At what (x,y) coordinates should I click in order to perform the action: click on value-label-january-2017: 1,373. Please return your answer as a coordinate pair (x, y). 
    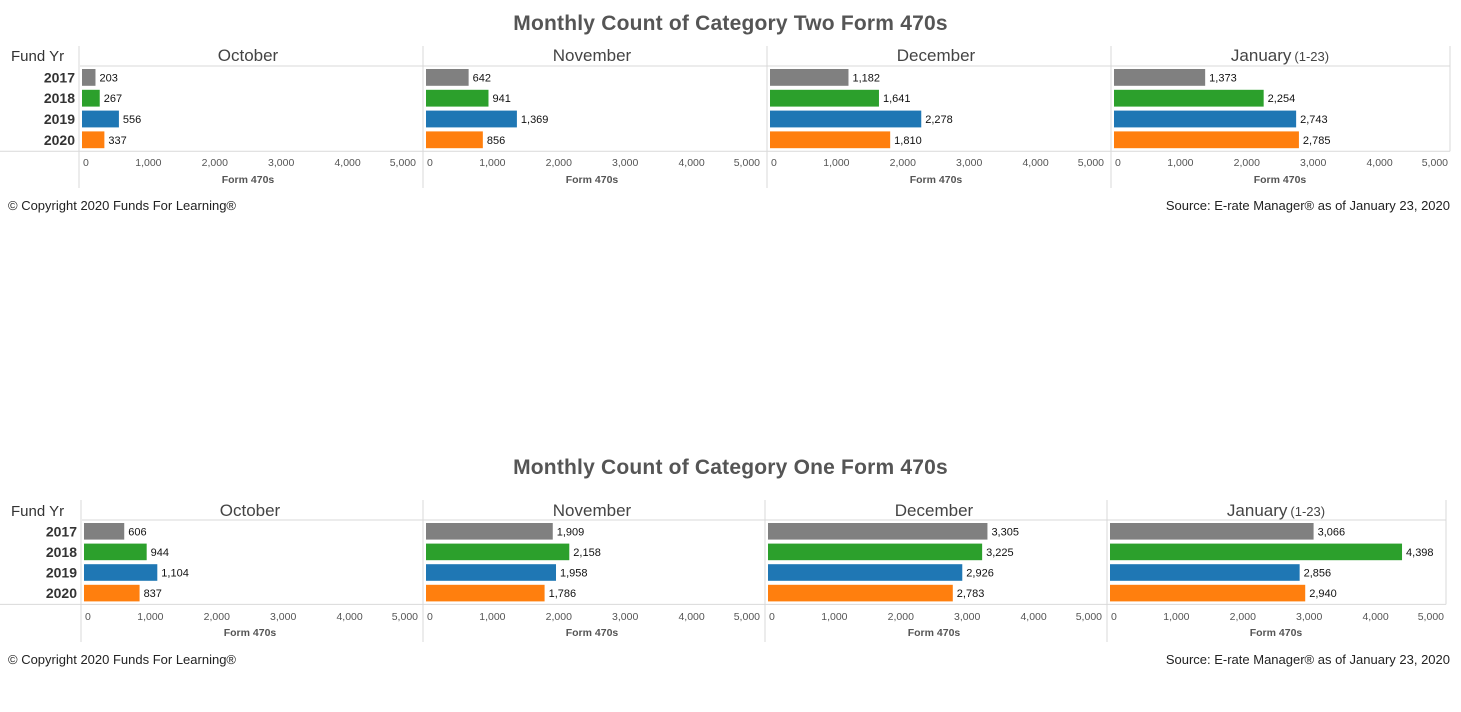
    Looking at the image, I should click on (1223, 78).